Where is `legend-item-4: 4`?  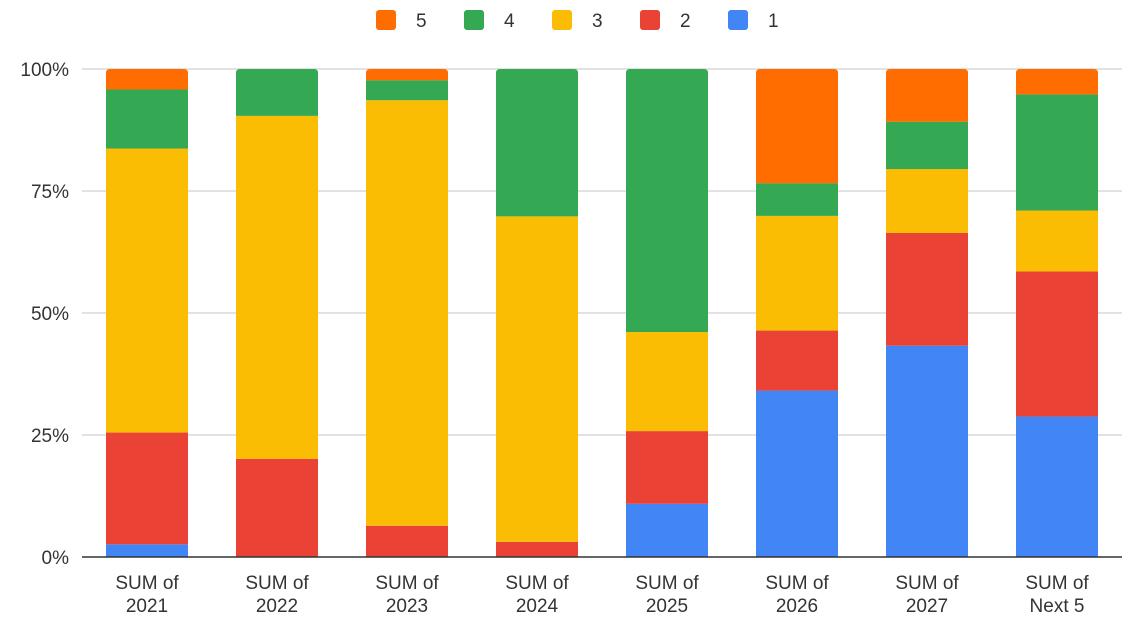 legend-item-4: 4 is located at coordinates (489, 21).